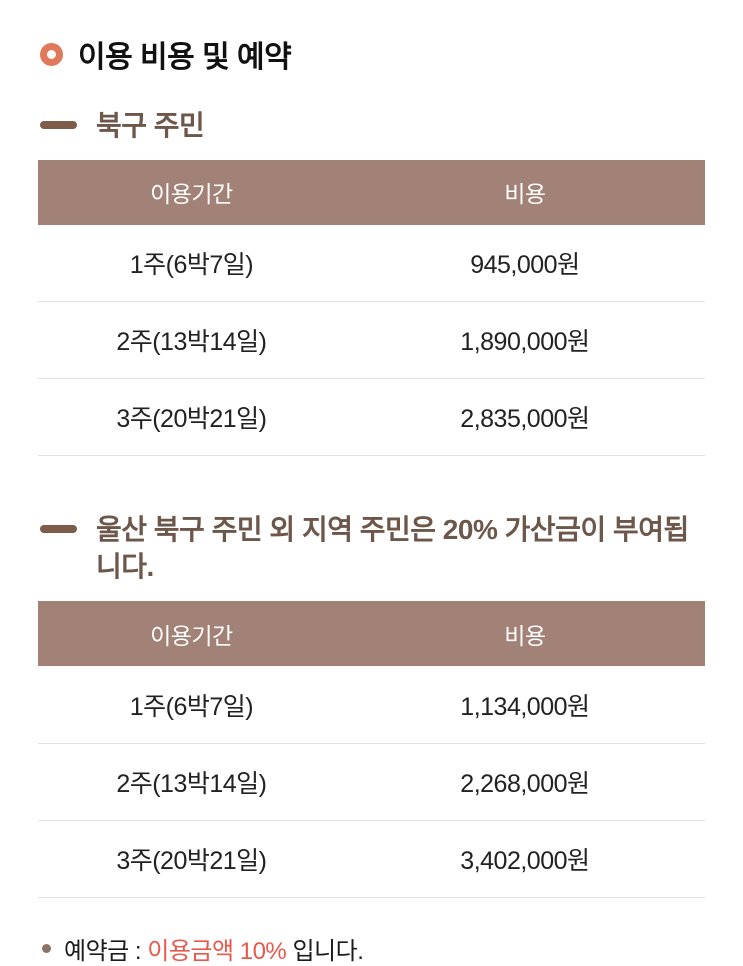 Image resolution: width=743 pixels, height=966 pixels. I want to click on ring-bullet-icon, so click(51, 54).